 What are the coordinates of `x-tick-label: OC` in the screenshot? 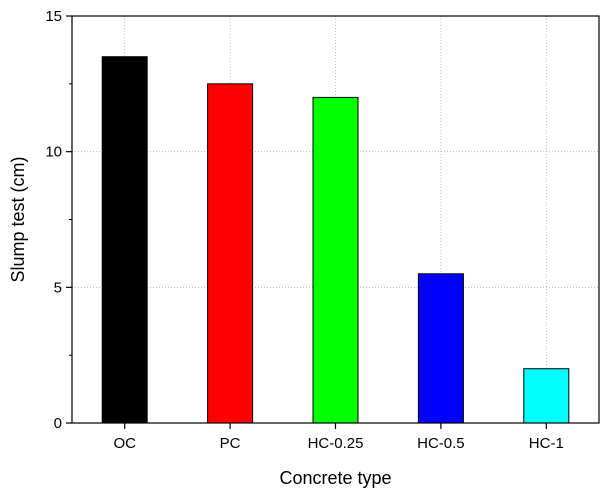 It's located at (124, 443).